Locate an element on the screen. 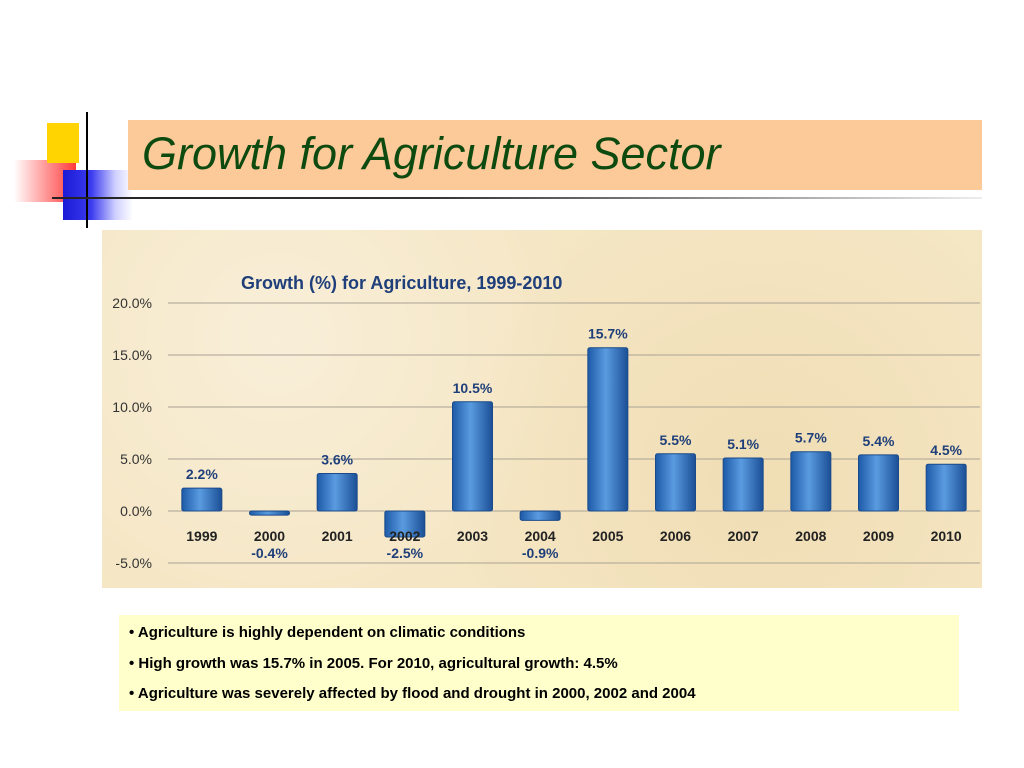 The width and height of the screenshot is (1024, 768). y-tick-label: 0.0% is located at coordinates (136, 511).